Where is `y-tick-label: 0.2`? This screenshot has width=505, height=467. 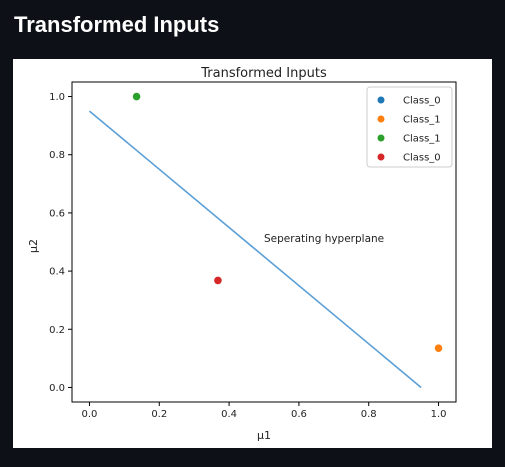 y-tick-label: 0.2 is located at coordinates (57, 330).